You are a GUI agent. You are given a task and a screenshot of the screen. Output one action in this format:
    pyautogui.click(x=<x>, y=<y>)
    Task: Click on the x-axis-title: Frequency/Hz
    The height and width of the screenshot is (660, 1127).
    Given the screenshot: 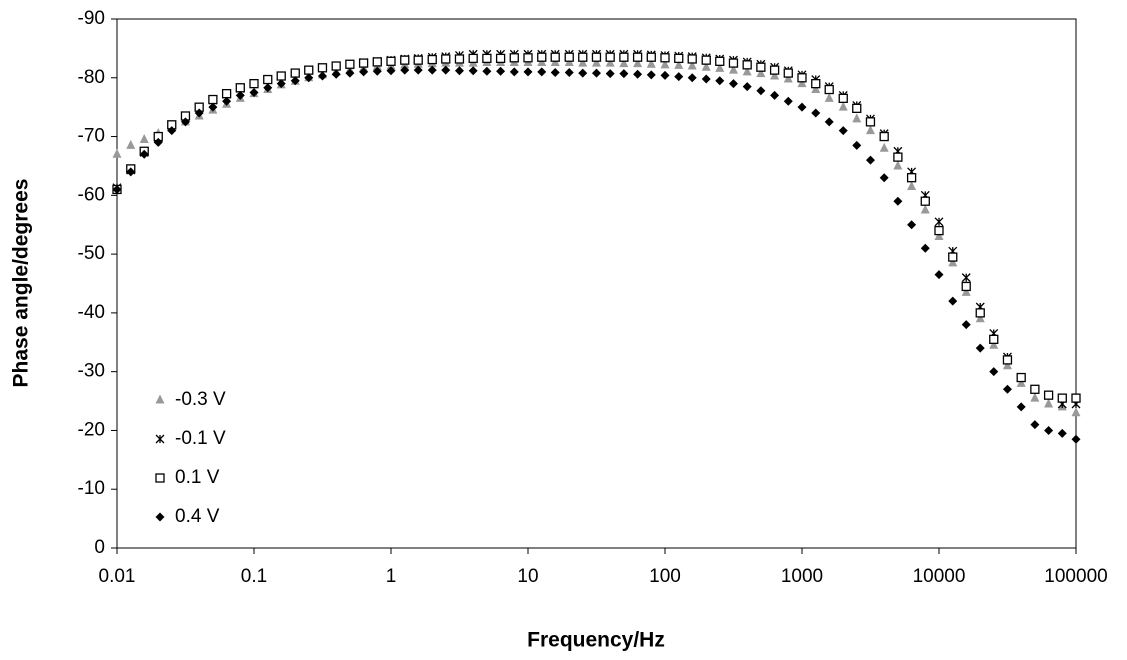 What is the action you would take?
    pyautogui.click(x=596, y=640)
    